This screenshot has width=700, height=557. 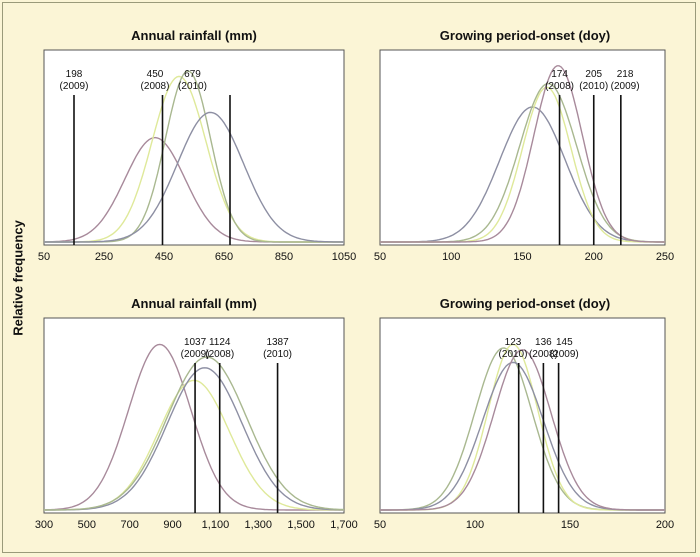 I want to click on x-tick-label: 500, so click(x=87, y=525).